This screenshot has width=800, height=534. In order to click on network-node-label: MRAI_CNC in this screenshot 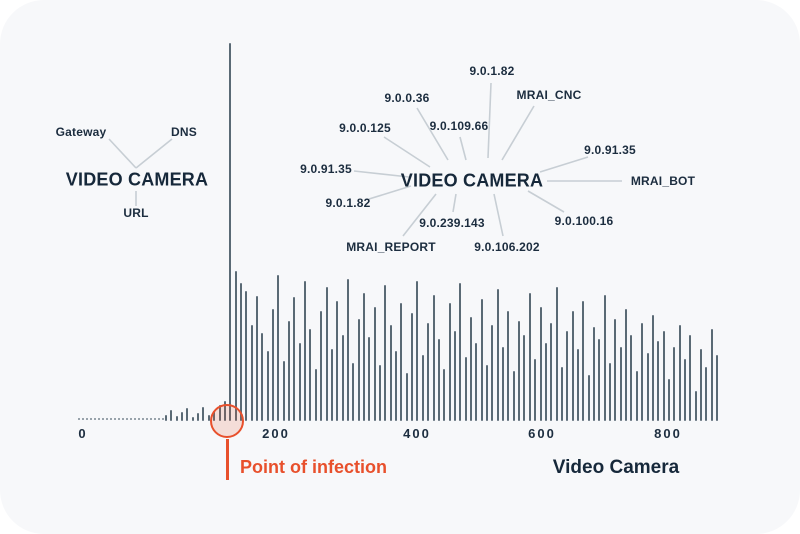, I will do `click(549, 95)`.